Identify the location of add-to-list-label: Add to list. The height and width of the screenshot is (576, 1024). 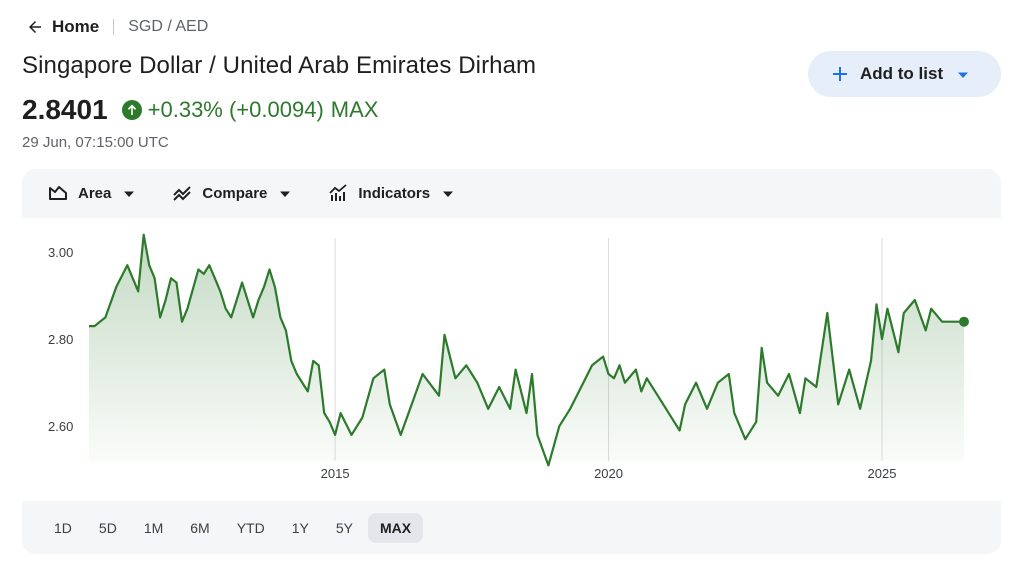
(902, 73).